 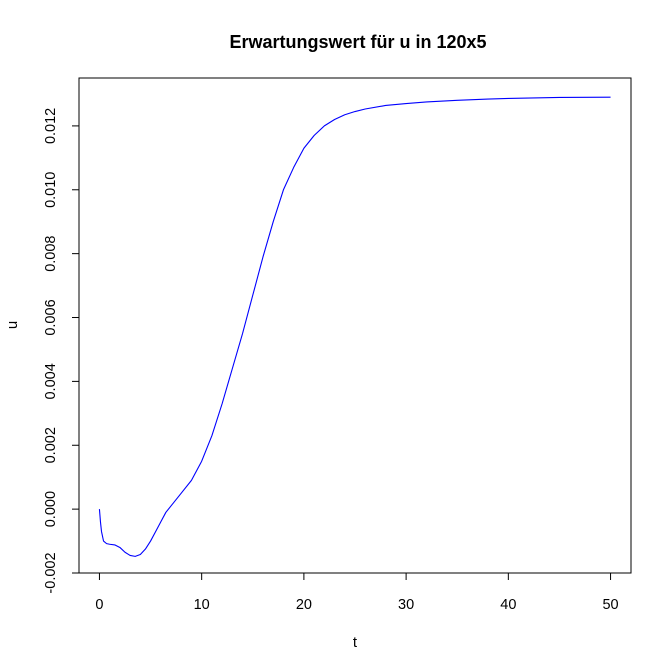 What do you see at coordinates (304, 605) in the screenshot?
I see `x-tick-label: 20` at bounding box center [304, 605].